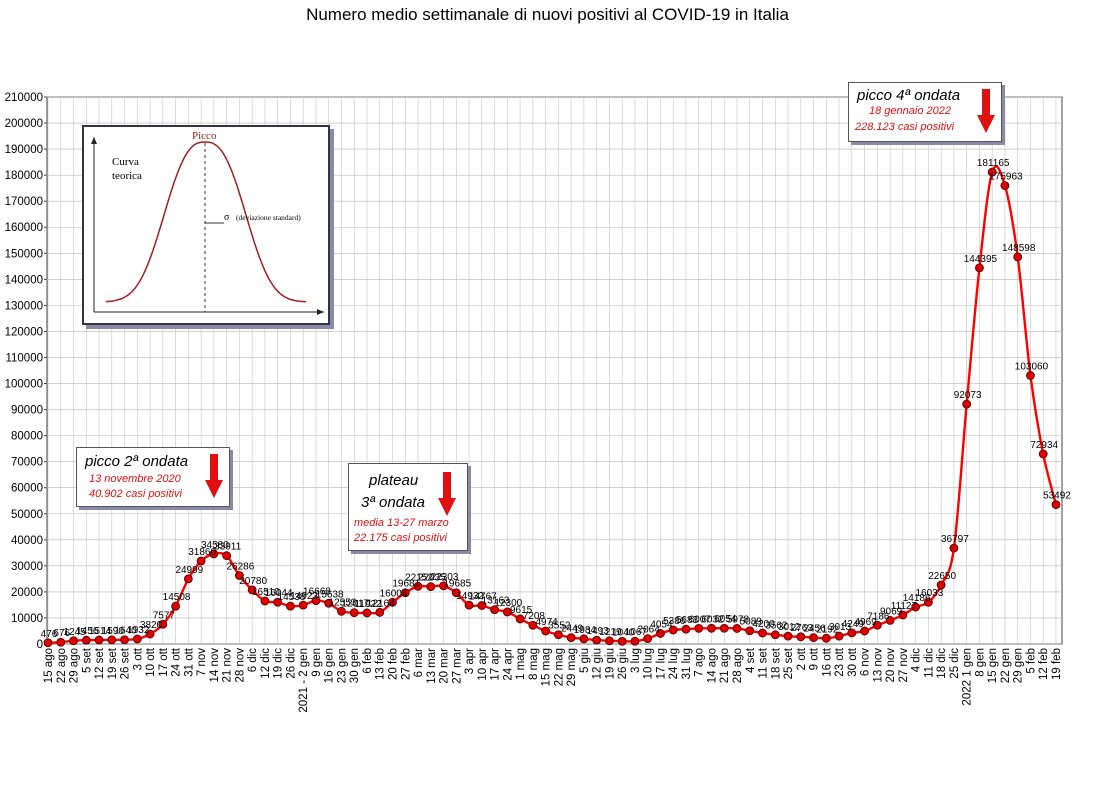  What do you see at coordinates (712, 619) in the screenshot?
I see `data-label: 6032` at bounding box center [712, 619].